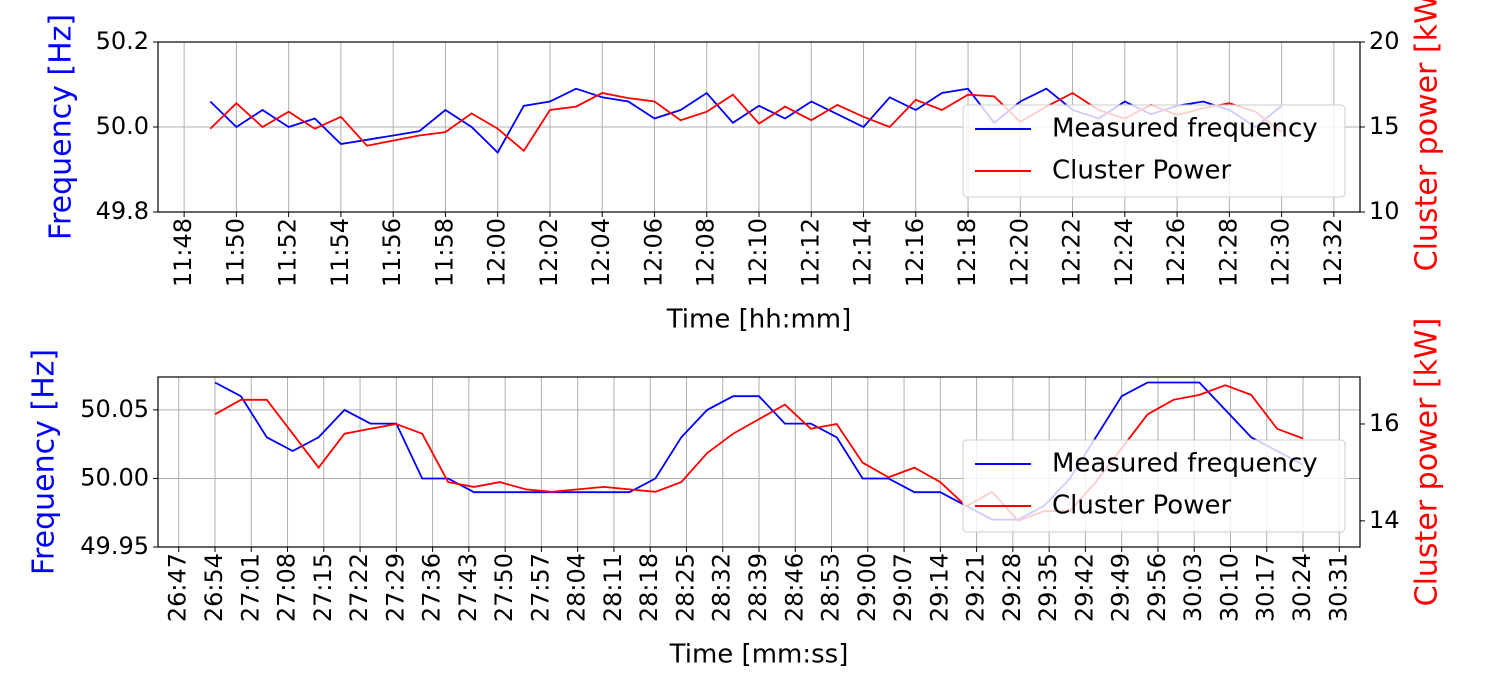  I want to click on x-tick-label: 29:07, so click(903, 587).